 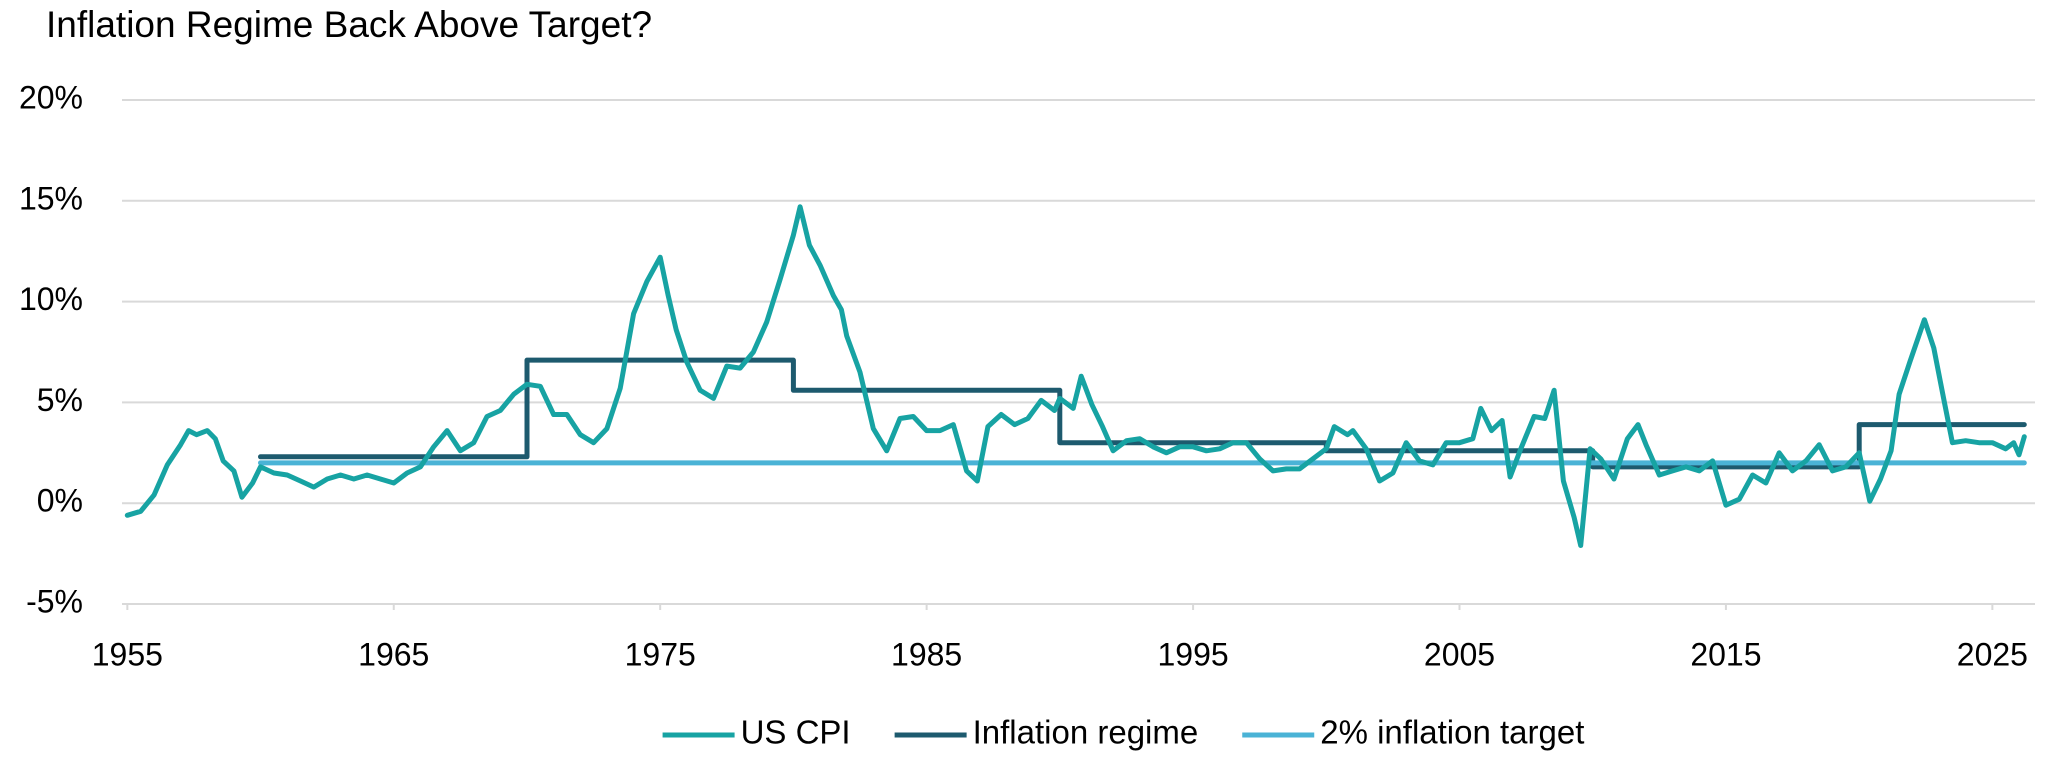 I want to click on y-tick-label: -5%, so click(x=54, y=601).